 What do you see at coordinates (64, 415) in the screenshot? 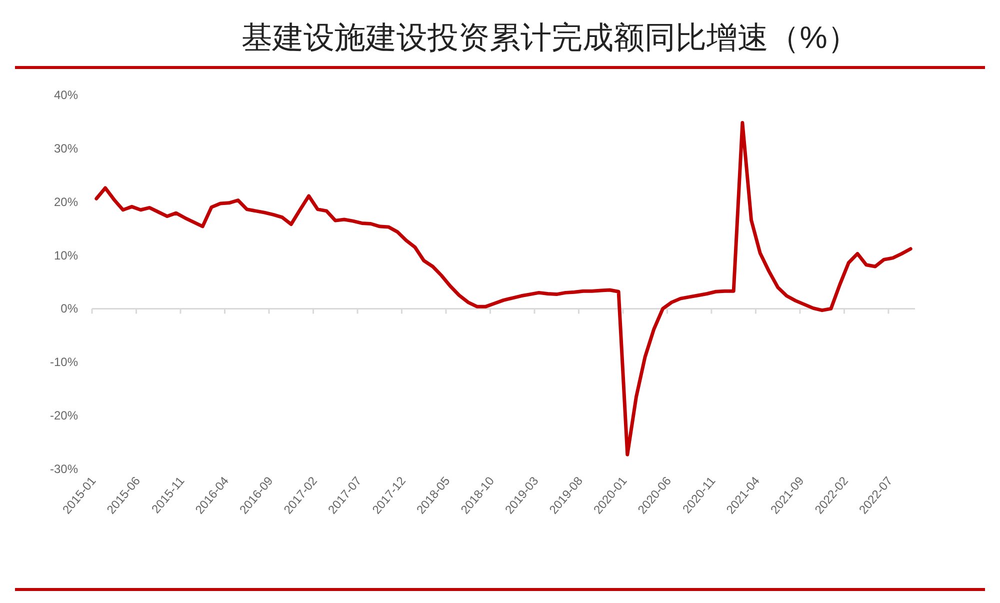
I see `y-tick-label: -20%` at bounding box center [64, 415].